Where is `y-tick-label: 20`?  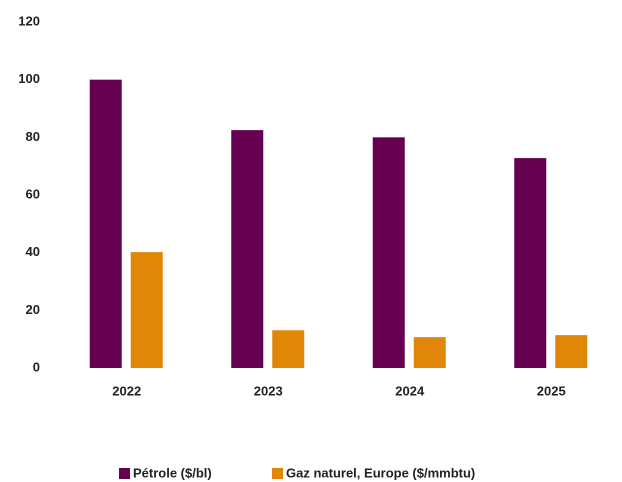 y-tick-label: 20 is located at coordinates (33, 309).